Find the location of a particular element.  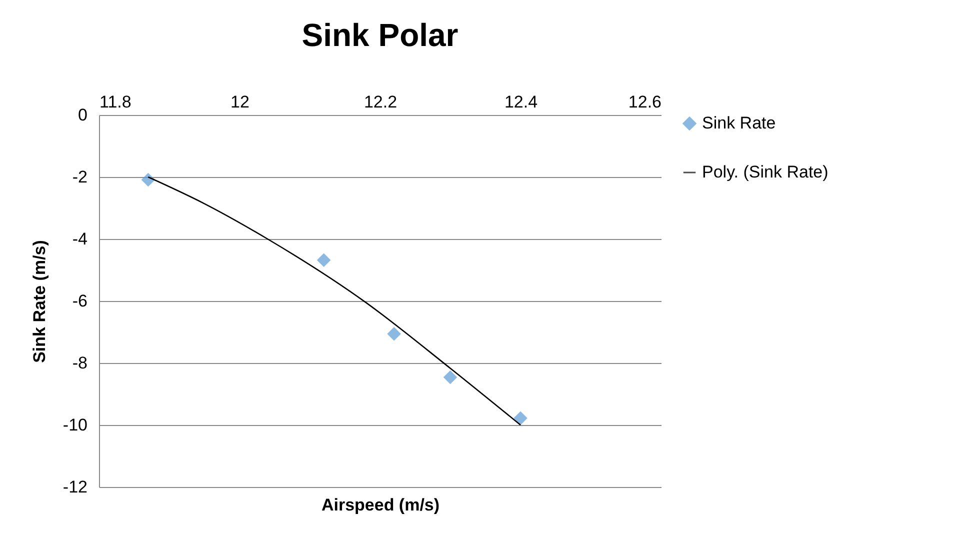

legend-label: Poly. (Sink Rate) is located at coordinates (765, 172).